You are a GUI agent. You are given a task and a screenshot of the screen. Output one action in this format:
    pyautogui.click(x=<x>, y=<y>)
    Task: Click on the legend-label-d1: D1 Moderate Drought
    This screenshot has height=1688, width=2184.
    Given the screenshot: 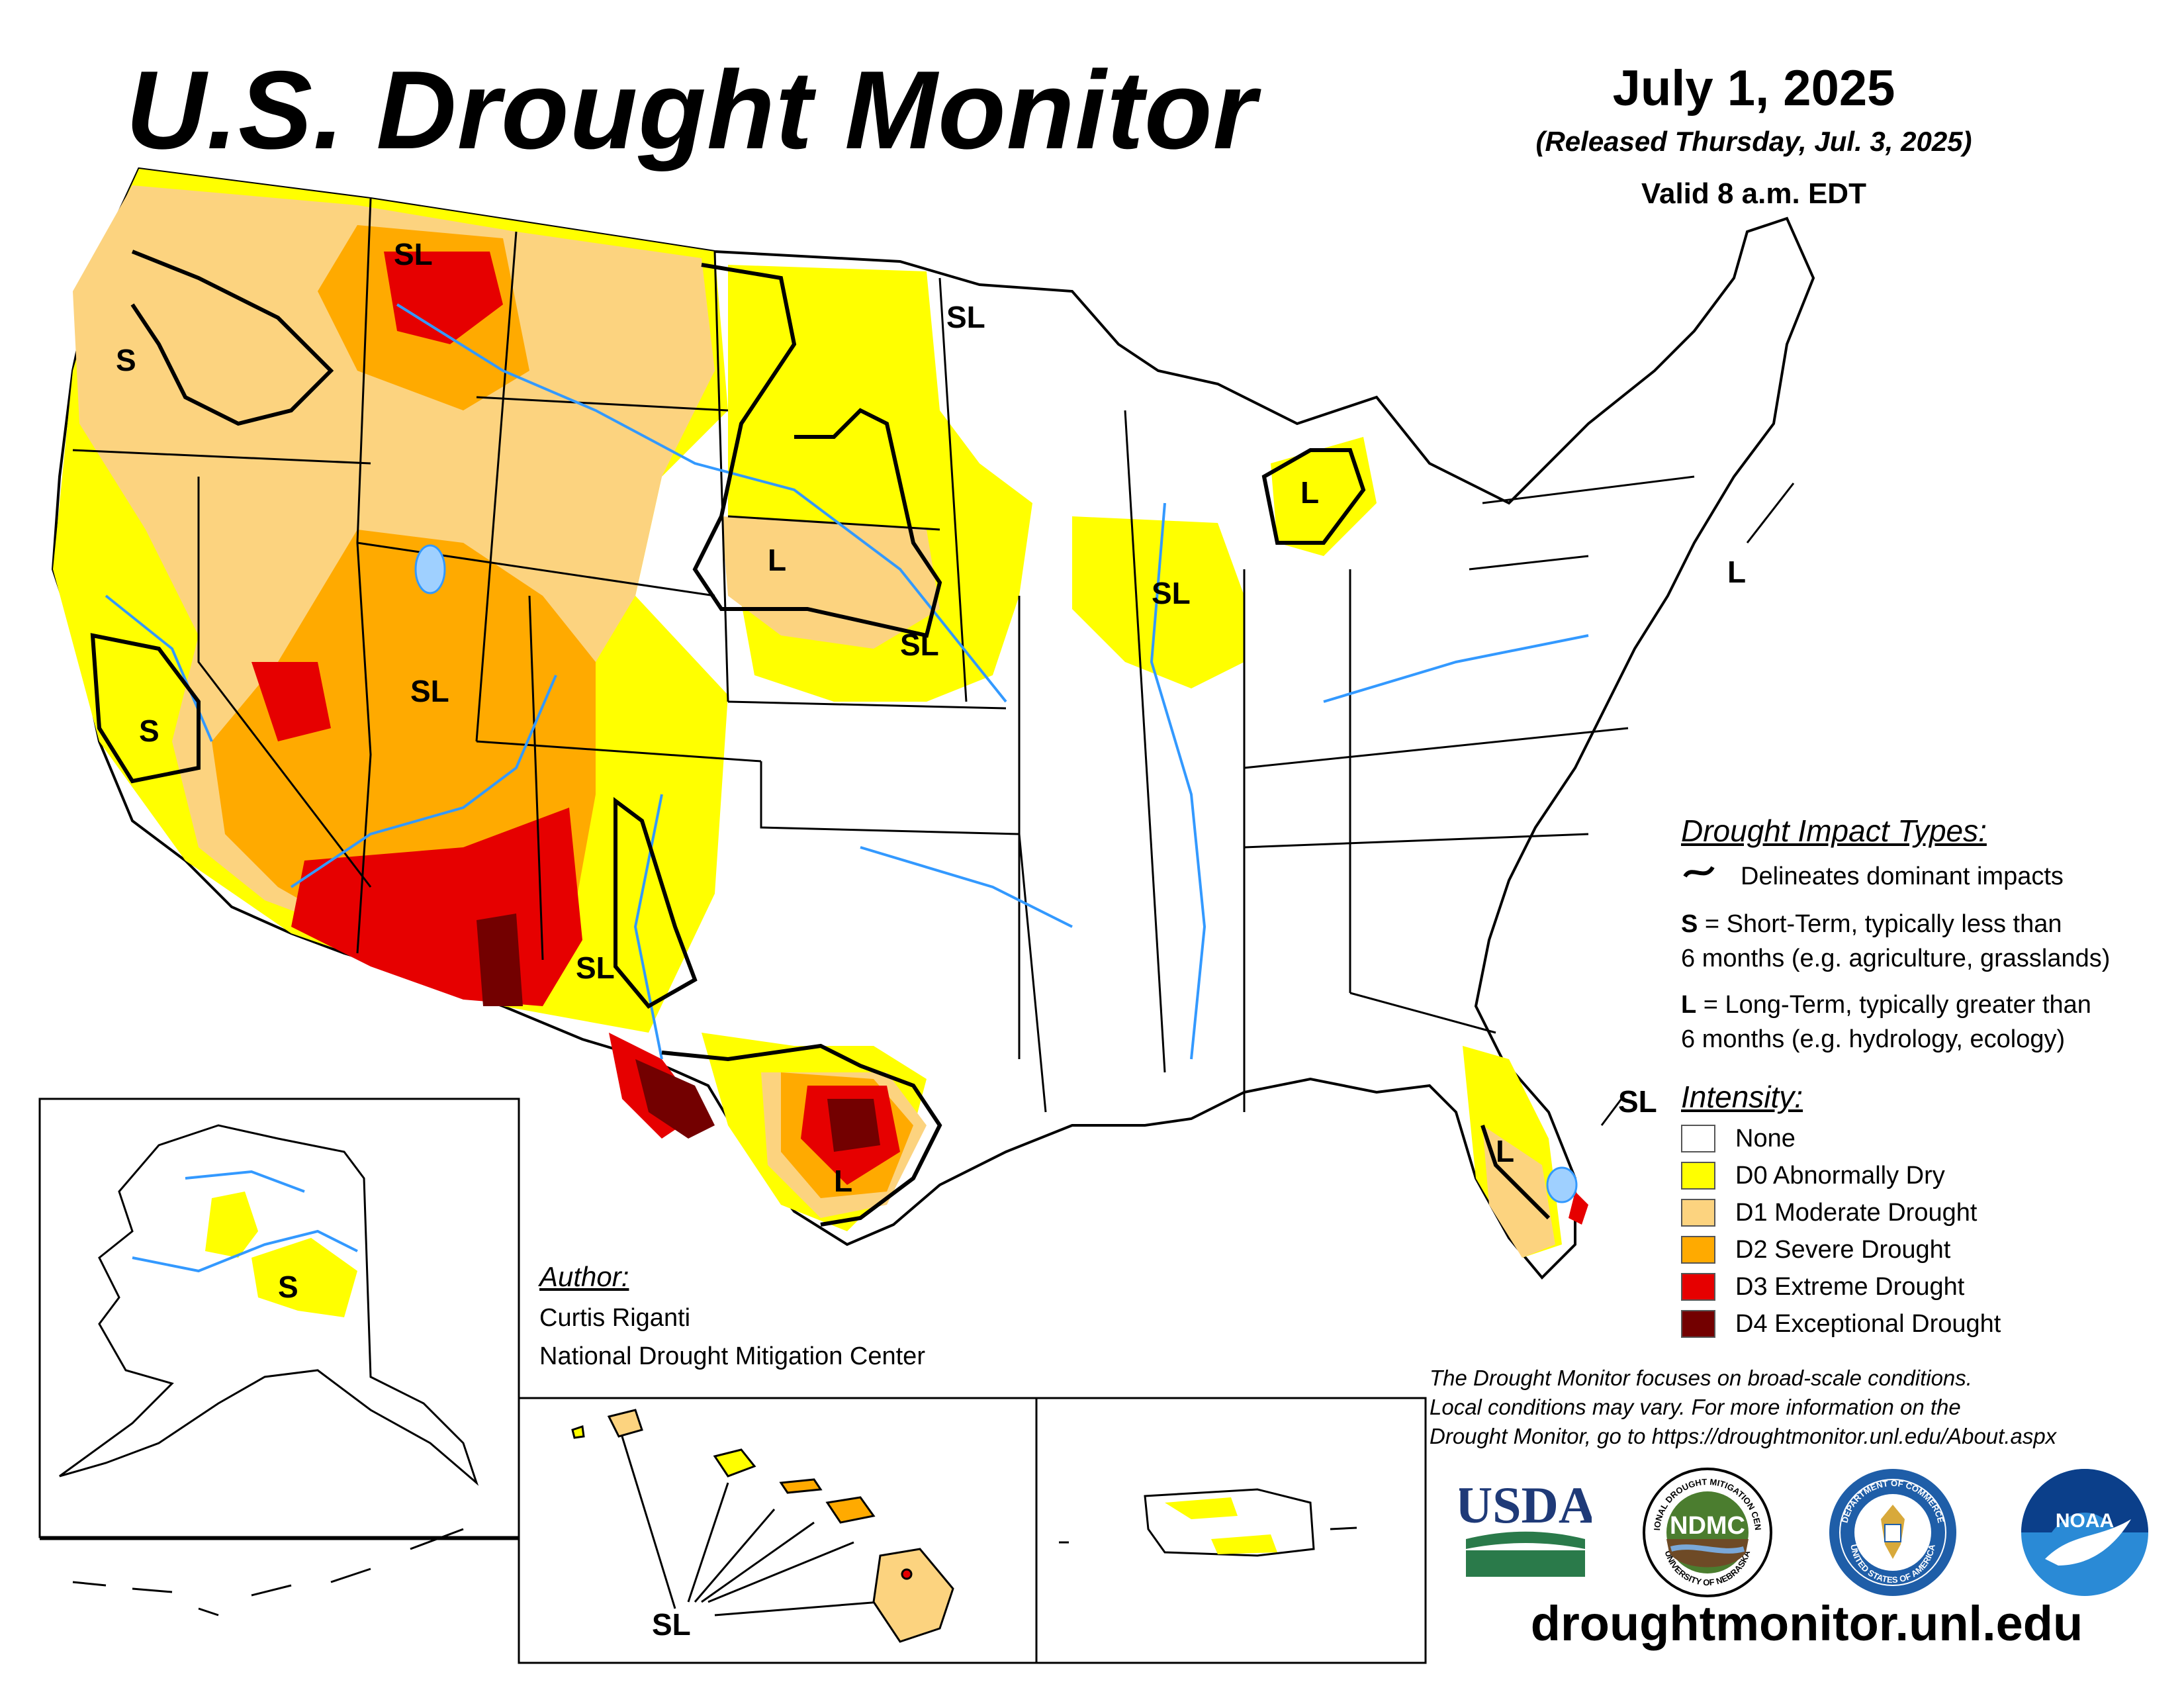 What is the action you would take?
    pyautogui.click(x=1857, y=1213)
    